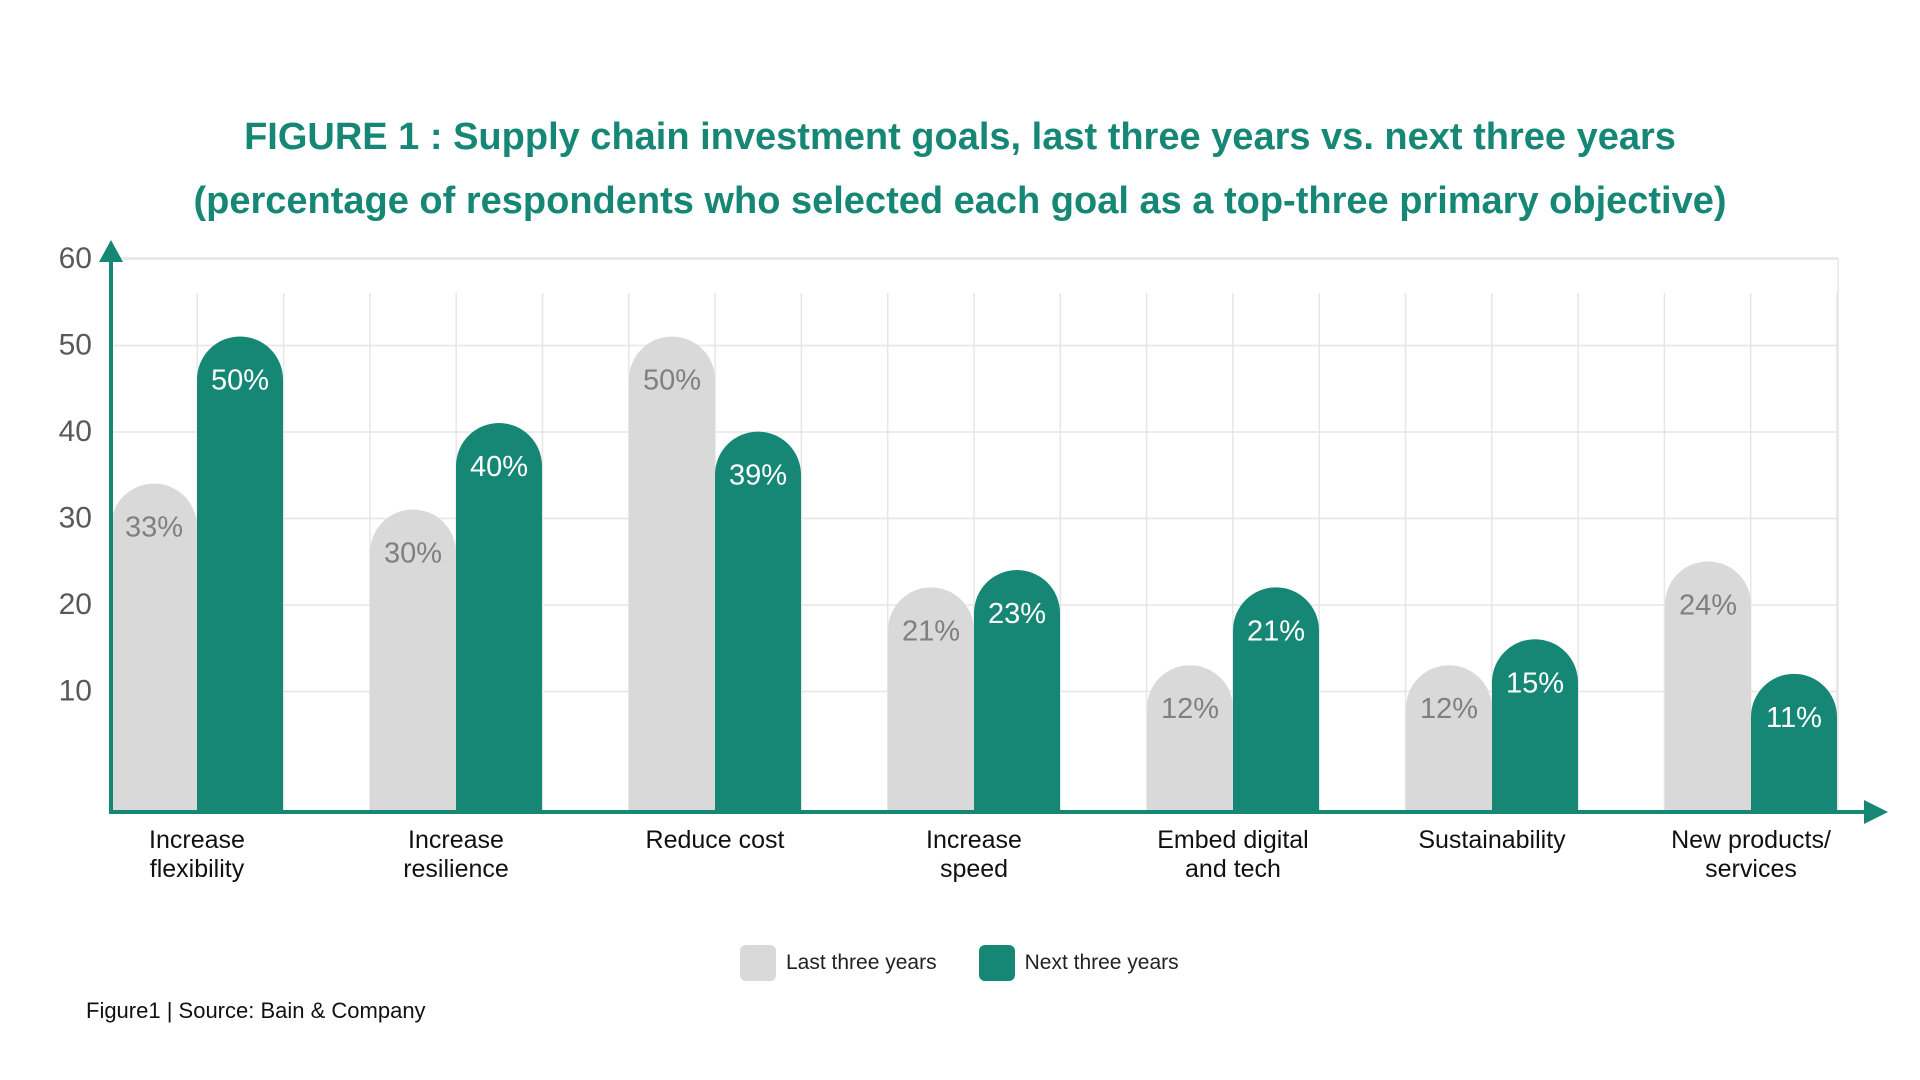 Image resolution: width=1920 pixels, height=1080 pixels. Describe the element at coordinates (75, 691) in the screenshot. I see `y-tick-label: 10` at that location.